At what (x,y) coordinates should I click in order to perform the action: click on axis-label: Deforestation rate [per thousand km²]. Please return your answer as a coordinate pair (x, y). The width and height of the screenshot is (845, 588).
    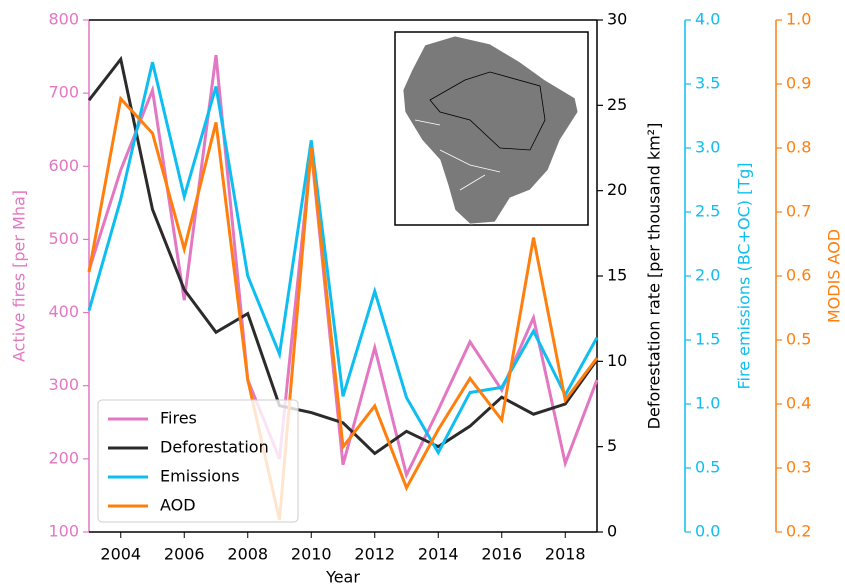
    Looking at the image, I should click on (654, 276).